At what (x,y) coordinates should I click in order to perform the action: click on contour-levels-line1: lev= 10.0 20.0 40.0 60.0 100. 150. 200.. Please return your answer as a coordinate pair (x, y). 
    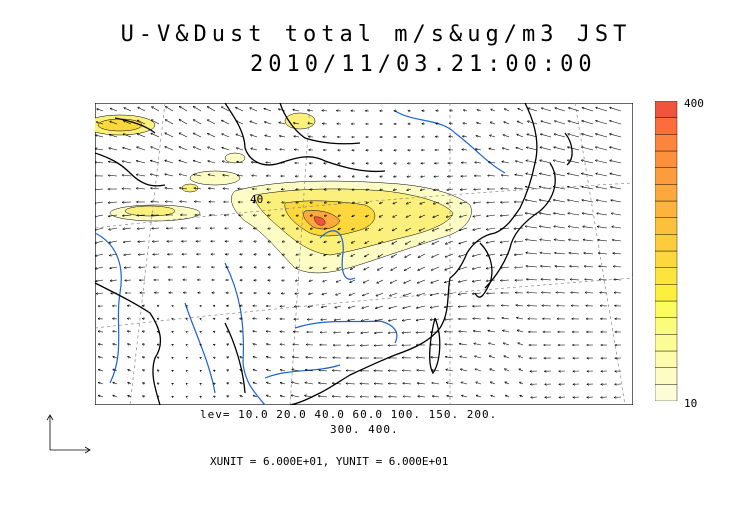
    Looking at the image, I should click on (349, 414).